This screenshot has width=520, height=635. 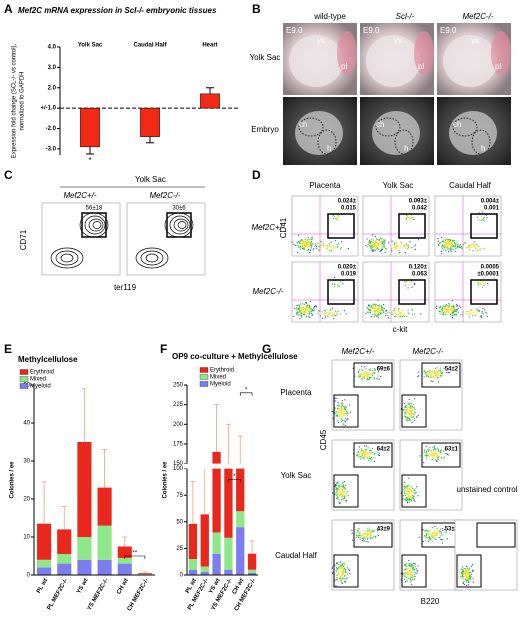 I want to click on y-tick-label: 0, so click(x=29, y=576).